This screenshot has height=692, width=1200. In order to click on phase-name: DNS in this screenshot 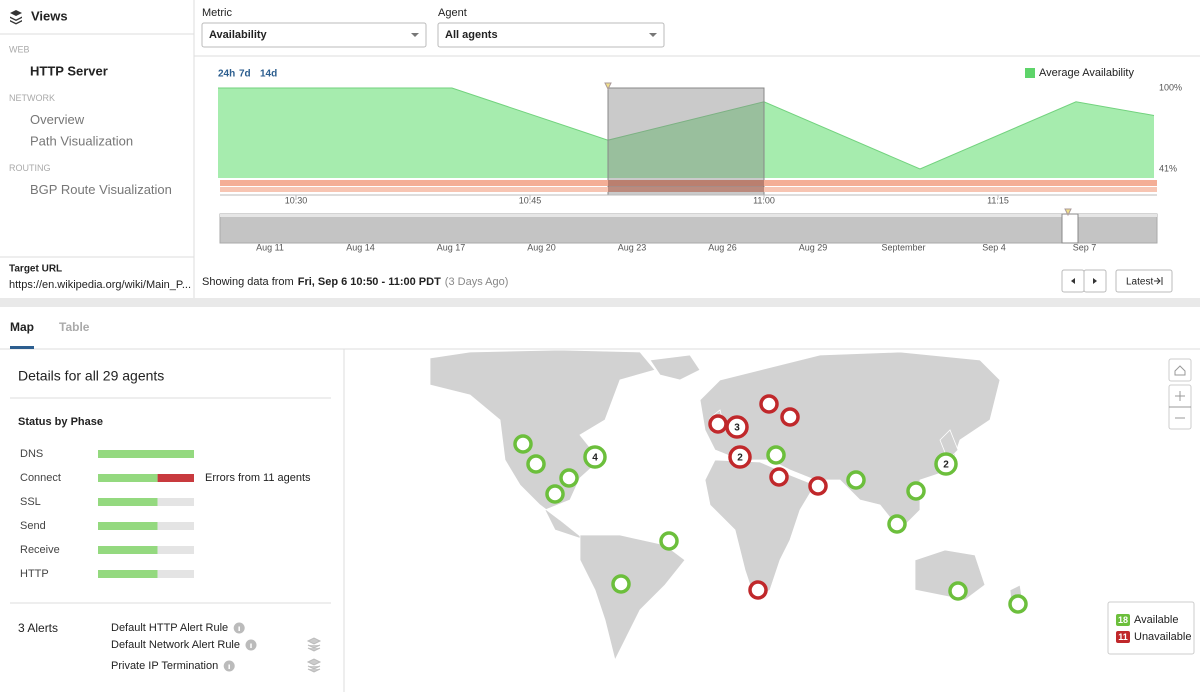, I will do `click(31, 454)`.